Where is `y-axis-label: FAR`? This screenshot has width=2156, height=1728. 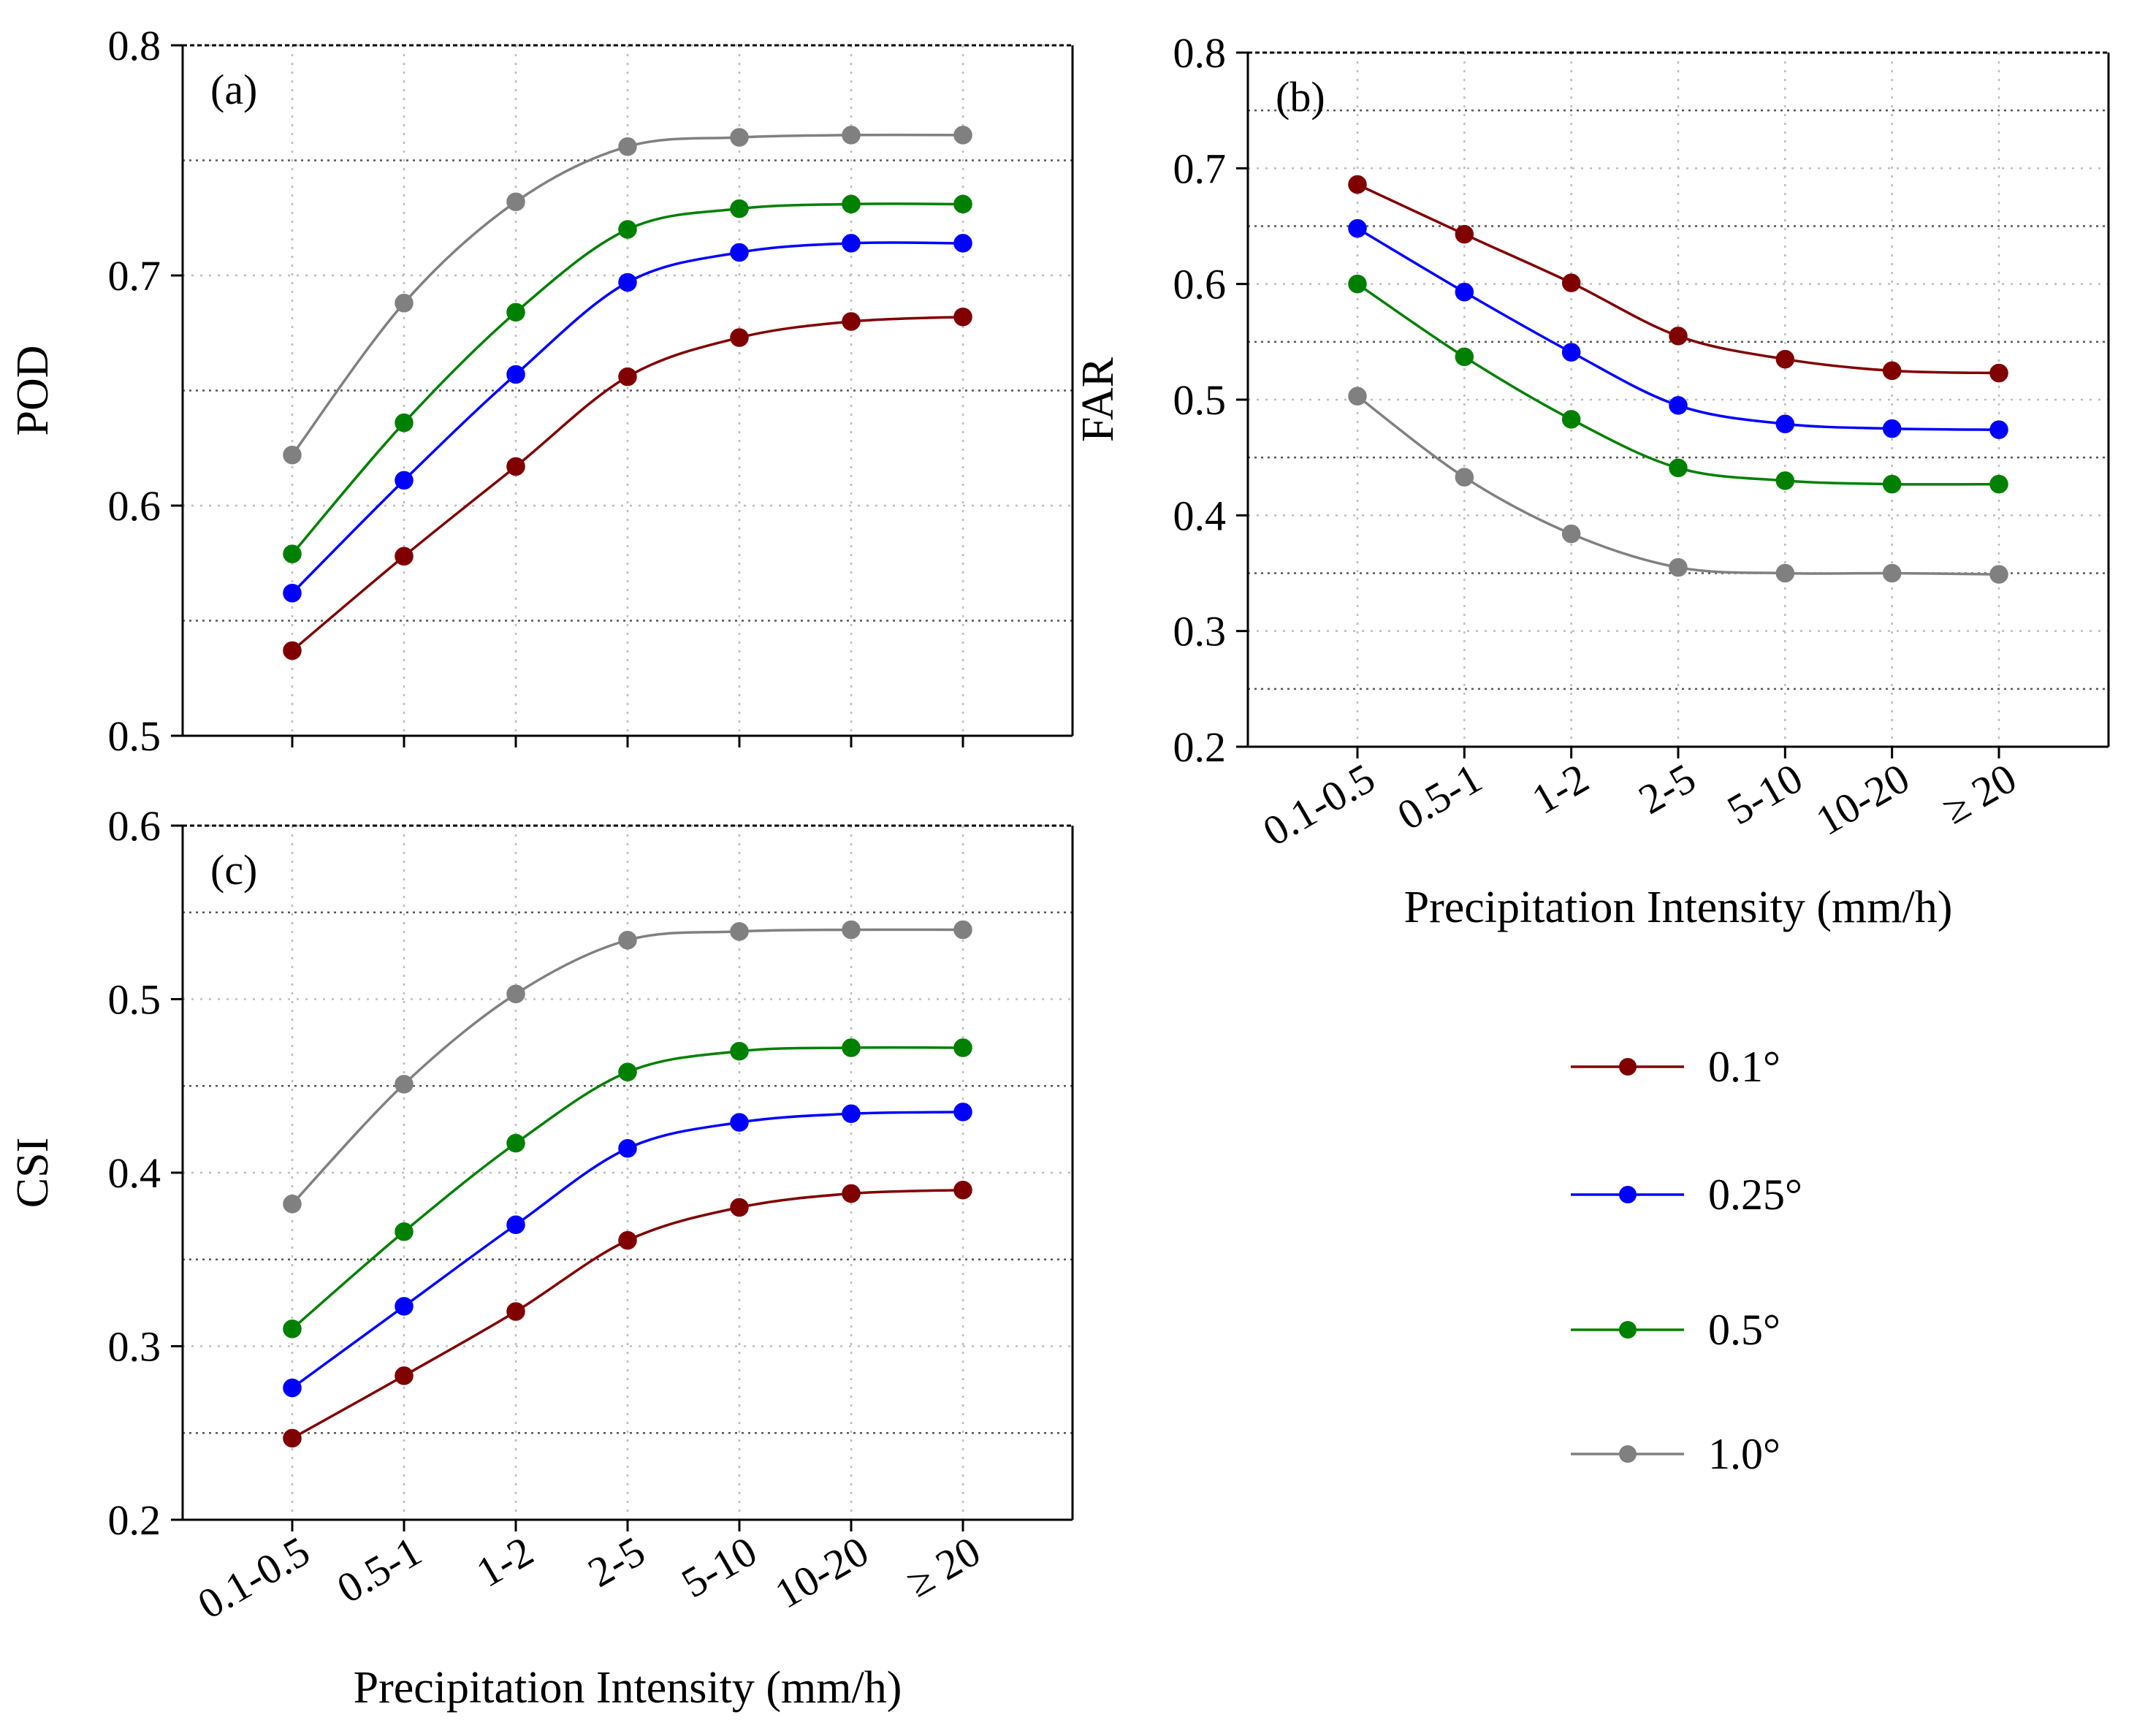
y-axis-label: FAR is located at coordinates (1098, 399).